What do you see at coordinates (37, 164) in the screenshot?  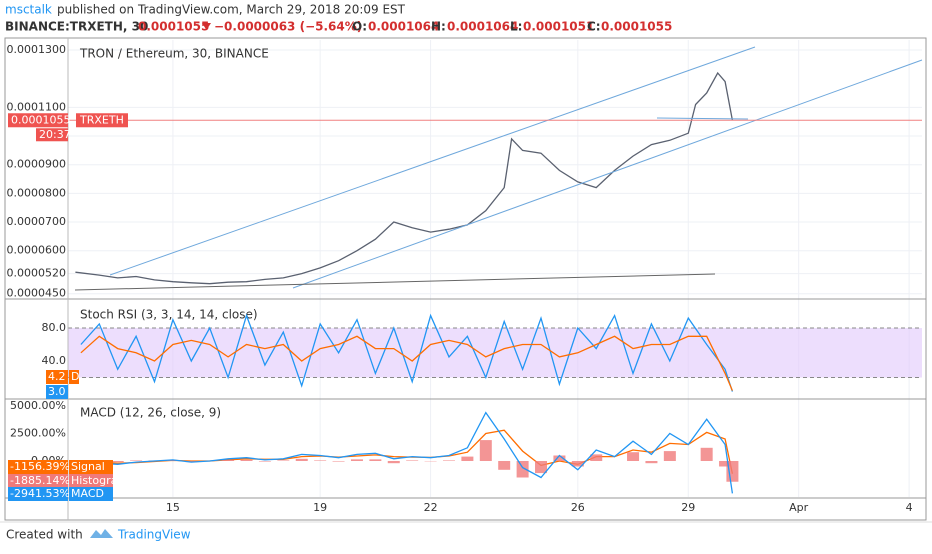 I see `y-tick-label: 0.0000900` at bounding box center [37, 164].